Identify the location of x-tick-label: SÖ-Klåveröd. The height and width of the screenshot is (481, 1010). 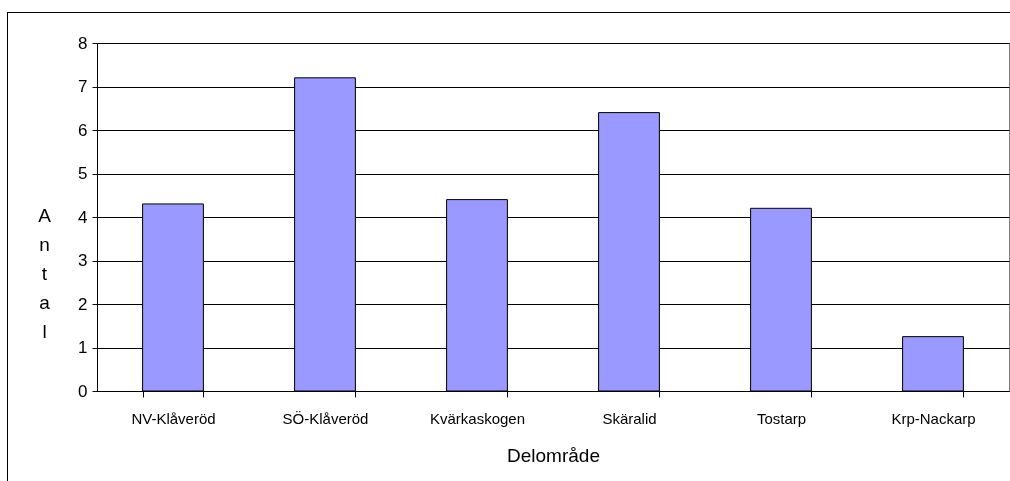
(325, 418).